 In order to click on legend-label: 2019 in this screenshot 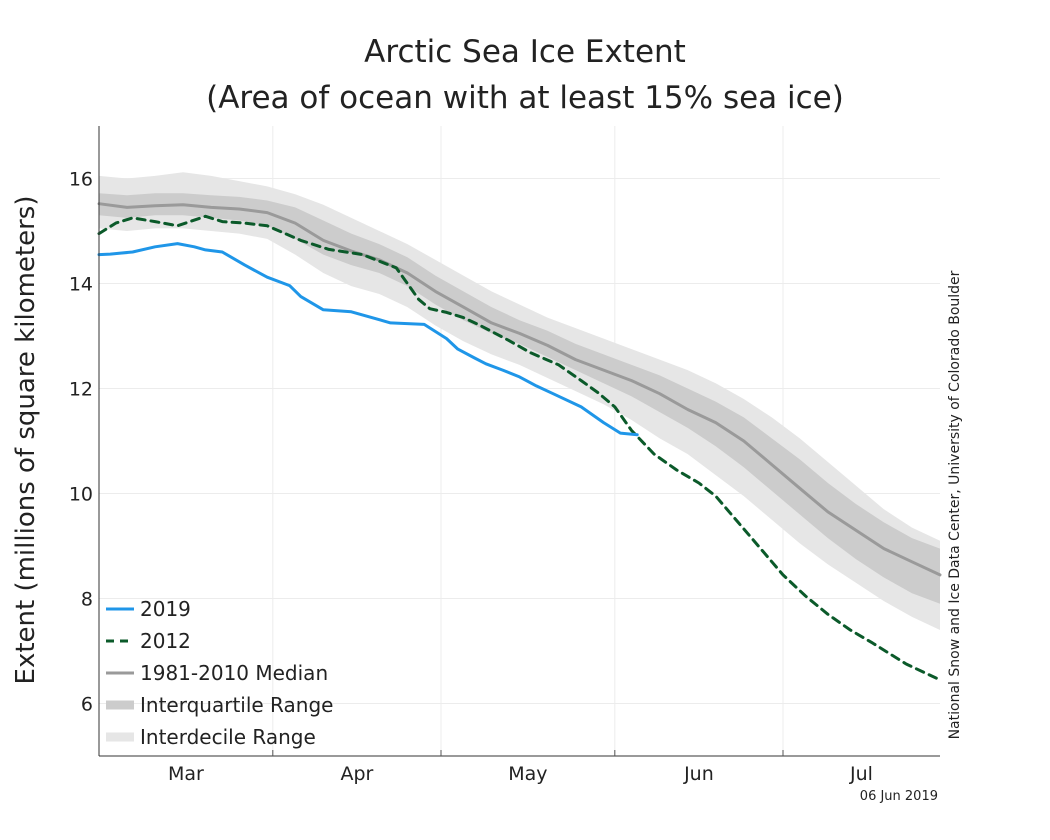, I will do `click(165, 609)`.